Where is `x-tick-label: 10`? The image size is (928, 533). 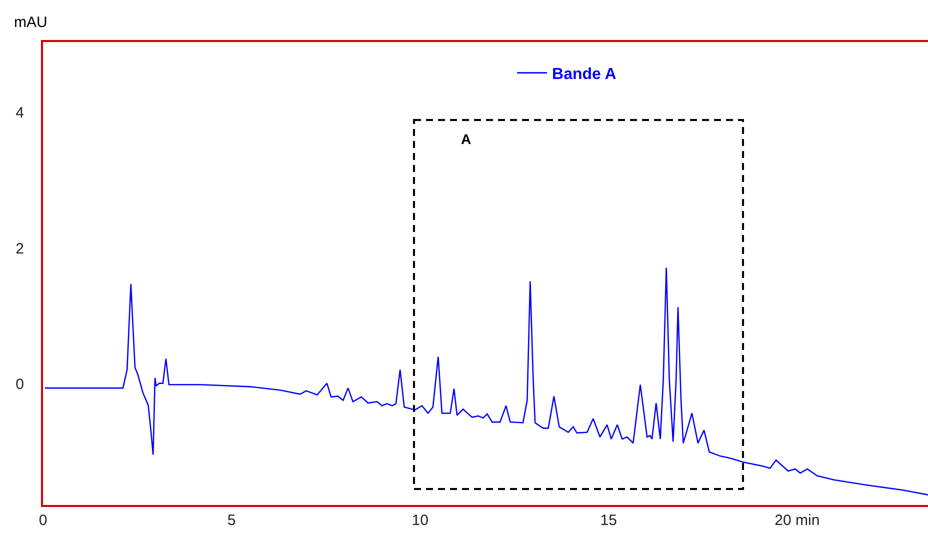
x-tick-label: 10 is located at coordinates (420, 520).